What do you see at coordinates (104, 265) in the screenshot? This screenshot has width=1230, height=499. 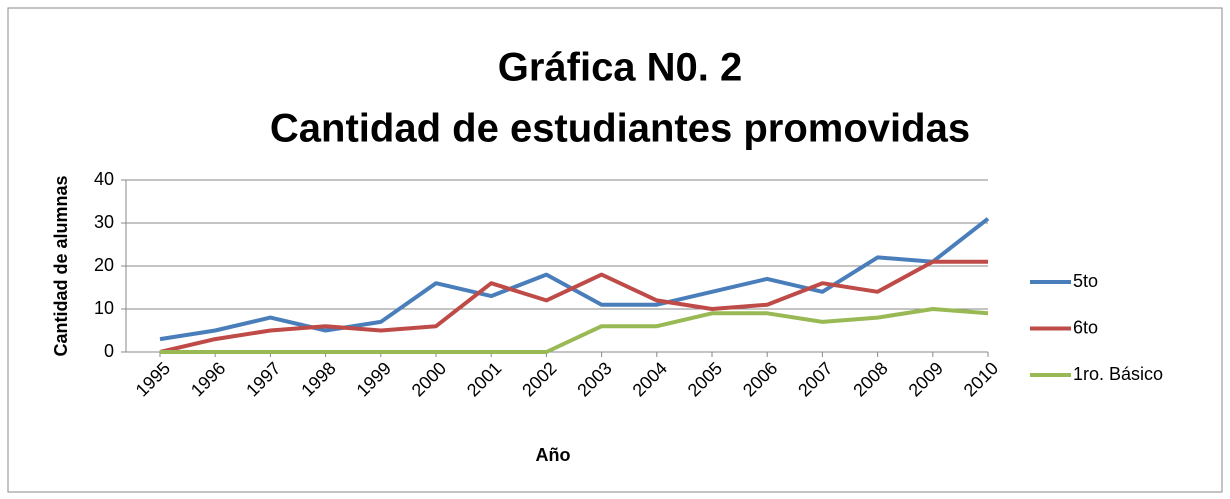 I see `y-tick-label: 20` at bounding box center [104, 265].